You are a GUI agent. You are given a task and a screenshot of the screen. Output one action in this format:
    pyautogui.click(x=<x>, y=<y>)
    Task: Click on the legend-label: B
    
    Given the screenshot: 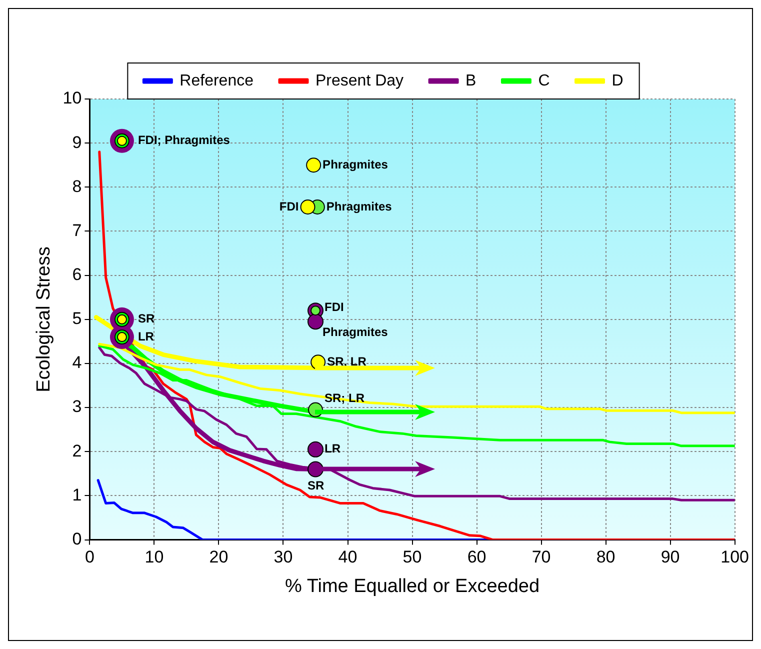 What is the action you would take?
    pyautogui.click(x=471, y=81)
    